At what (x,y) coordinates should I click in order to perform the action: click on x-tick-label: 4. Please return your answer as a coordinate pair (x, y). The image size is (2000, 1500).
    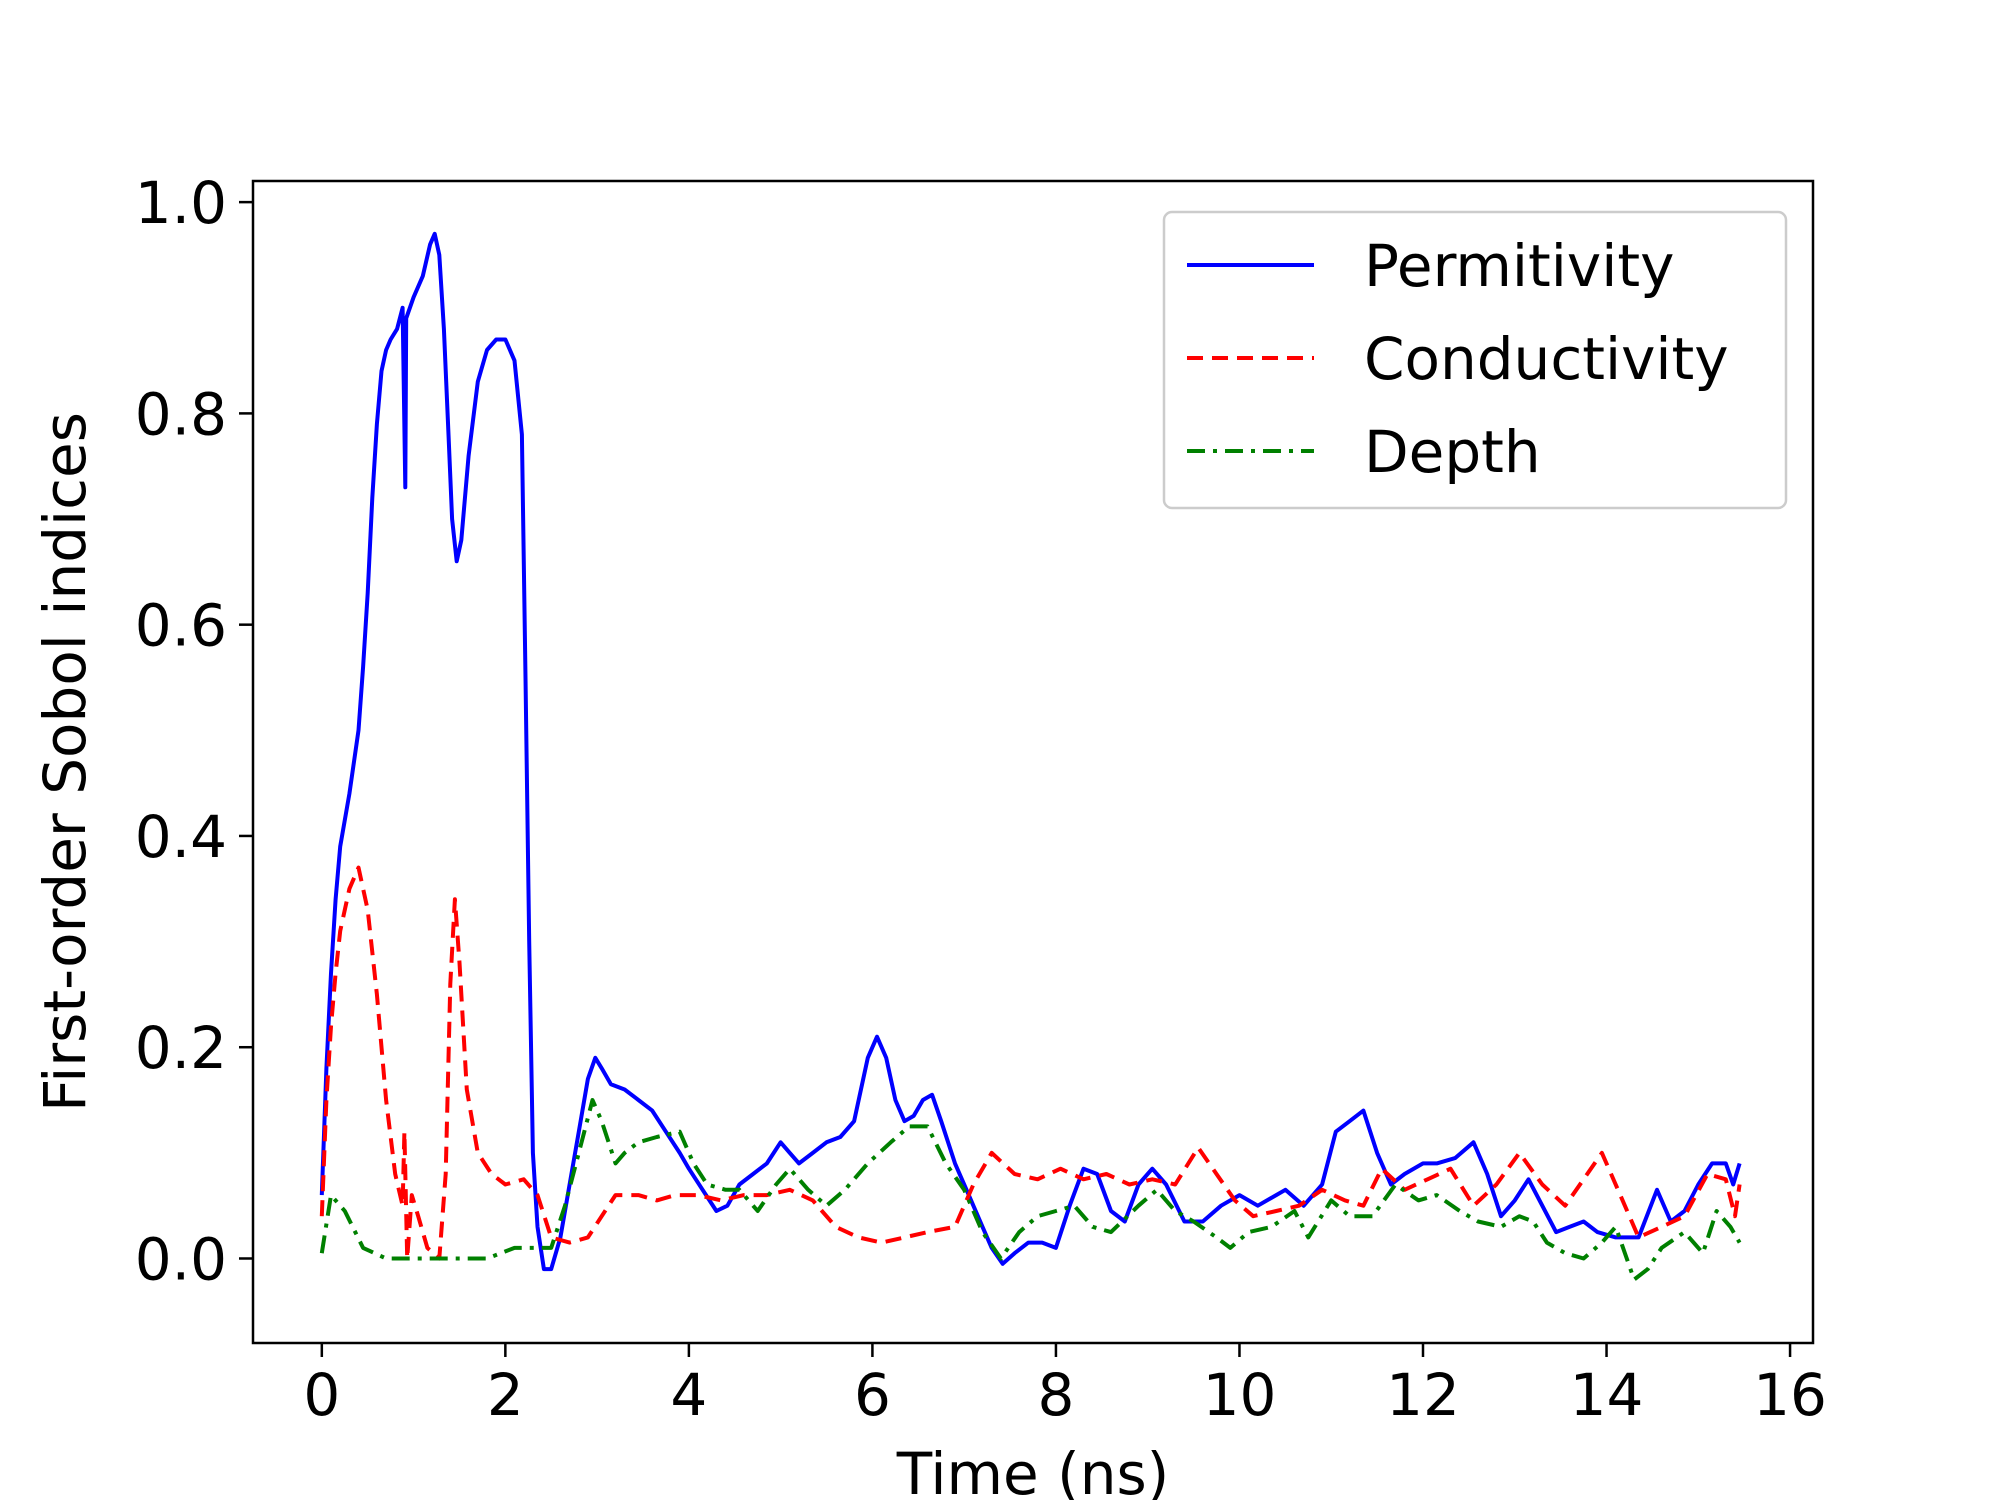
    Looking at the image, I should click on (688, 1395).